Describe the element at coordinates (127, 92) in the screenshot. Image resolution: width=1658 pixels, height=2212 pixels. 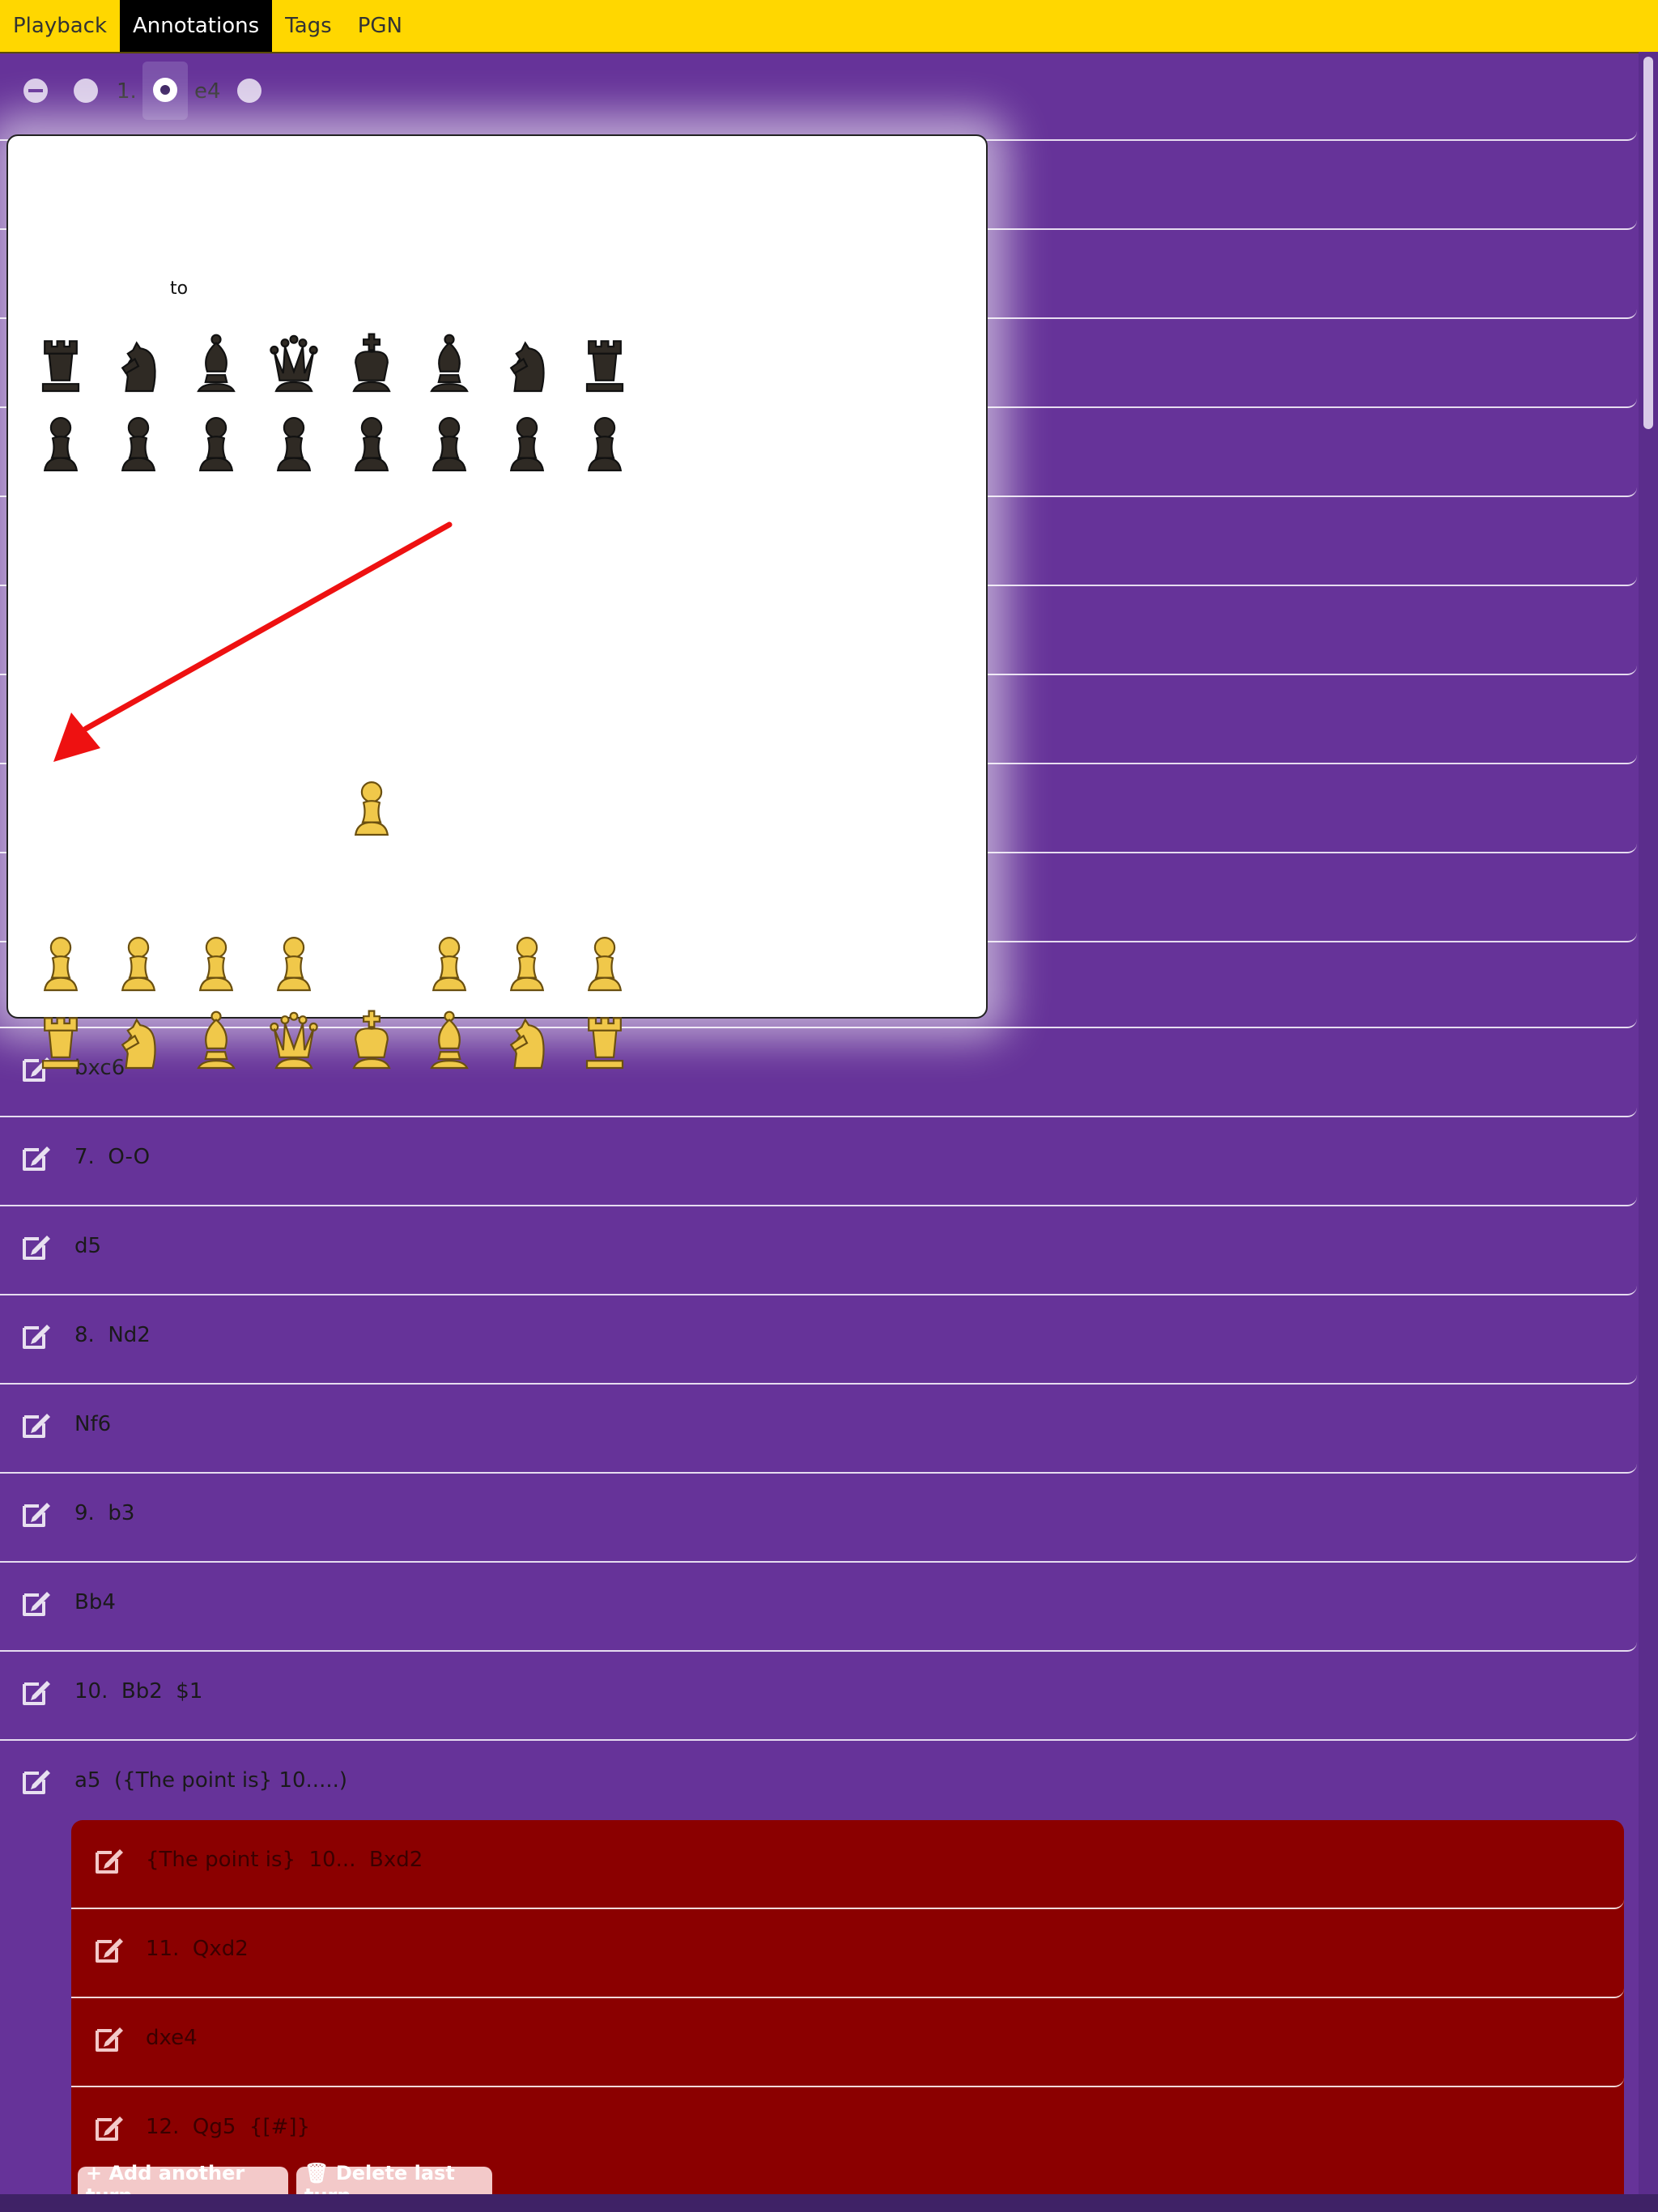
I see `move-number: 1.` at that location.